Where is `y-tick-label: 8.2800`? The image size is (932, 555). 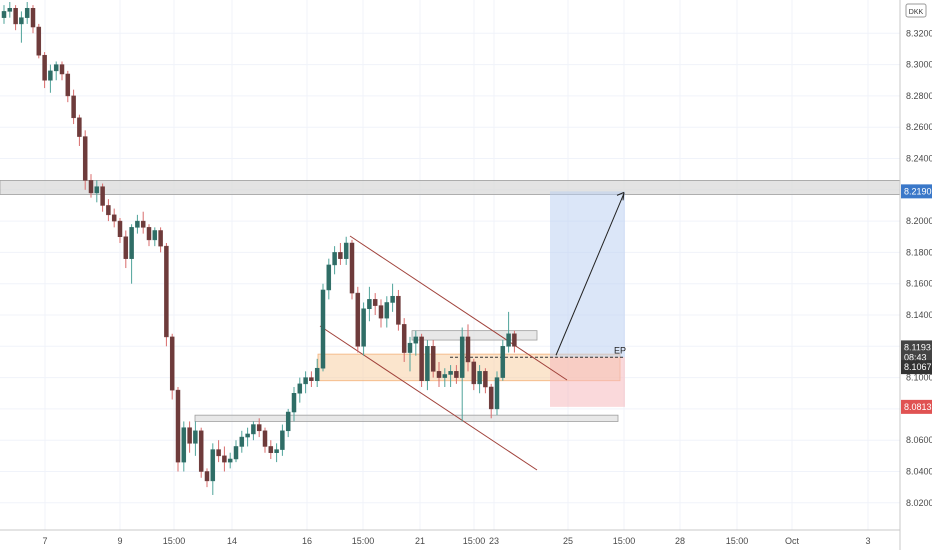 y-tick-label: 8.2800 is located at coordinates (919, 96).